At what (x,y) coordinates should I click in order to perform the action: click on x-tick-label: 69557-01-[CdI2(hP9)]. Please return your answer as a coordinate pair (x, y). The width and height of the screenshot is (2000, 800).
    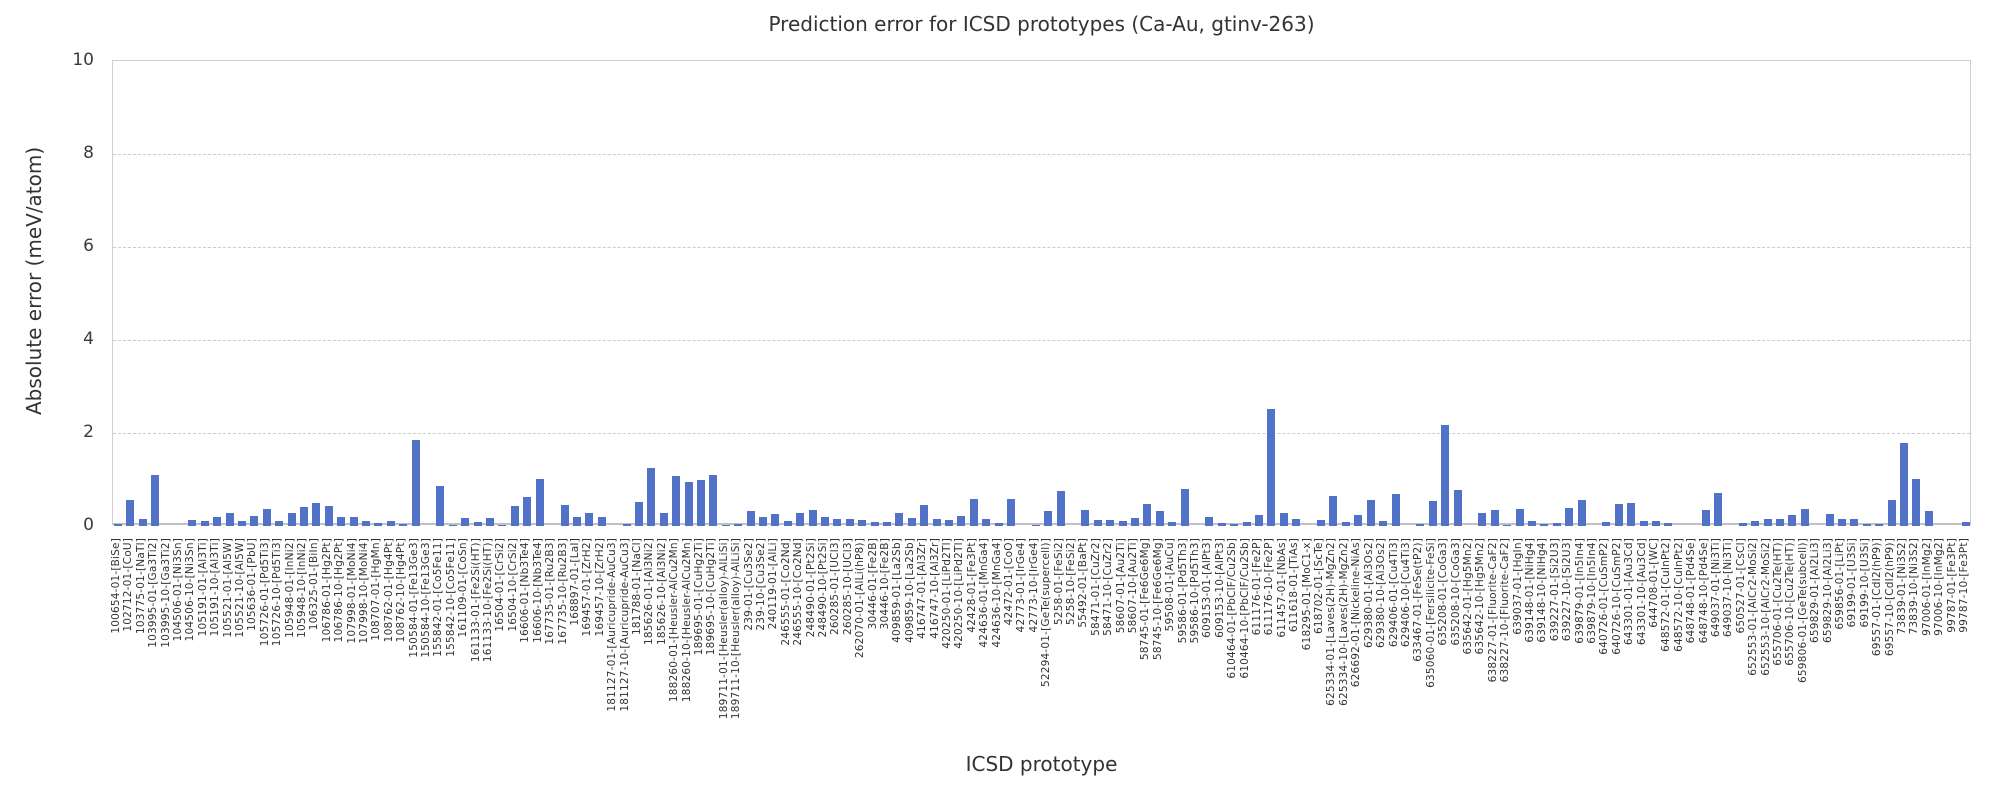
    Looking at the image, I should click on (1877, 597).